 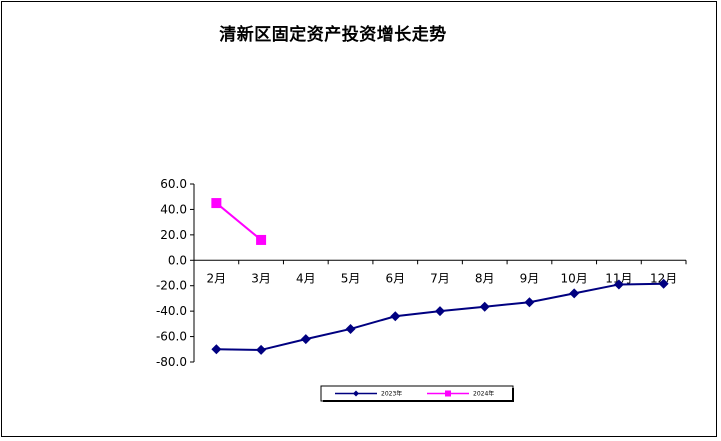 What do you see at coordinates (217, 278) in the screenshot?
I see `x-tick-label: 2月` at bounding box center [217, 278].